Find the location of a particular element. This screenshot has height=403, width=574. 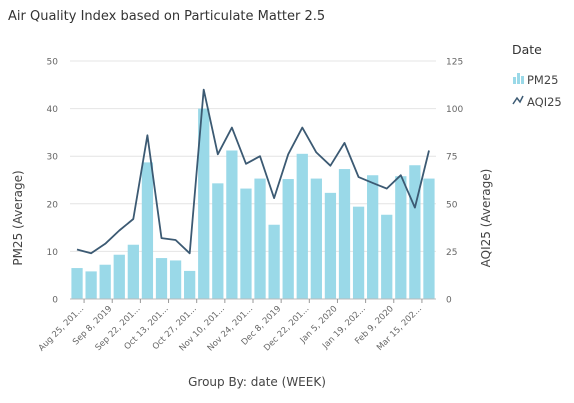

y-tick-label: 10 is located at coordinates (53, 253).